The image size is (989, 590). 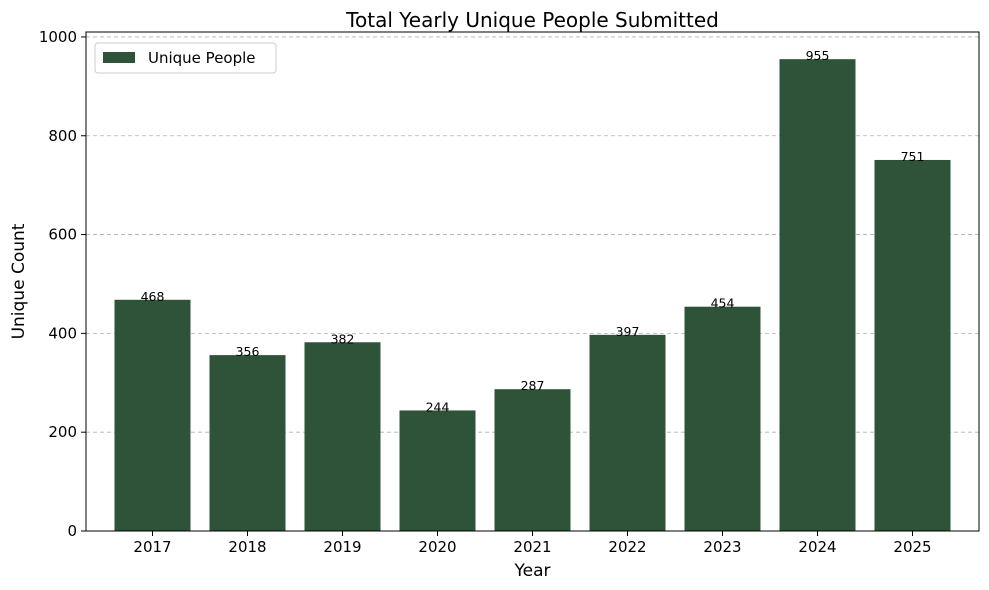 I want to click on data-label-2022: 397, so click(x=628, y=331).